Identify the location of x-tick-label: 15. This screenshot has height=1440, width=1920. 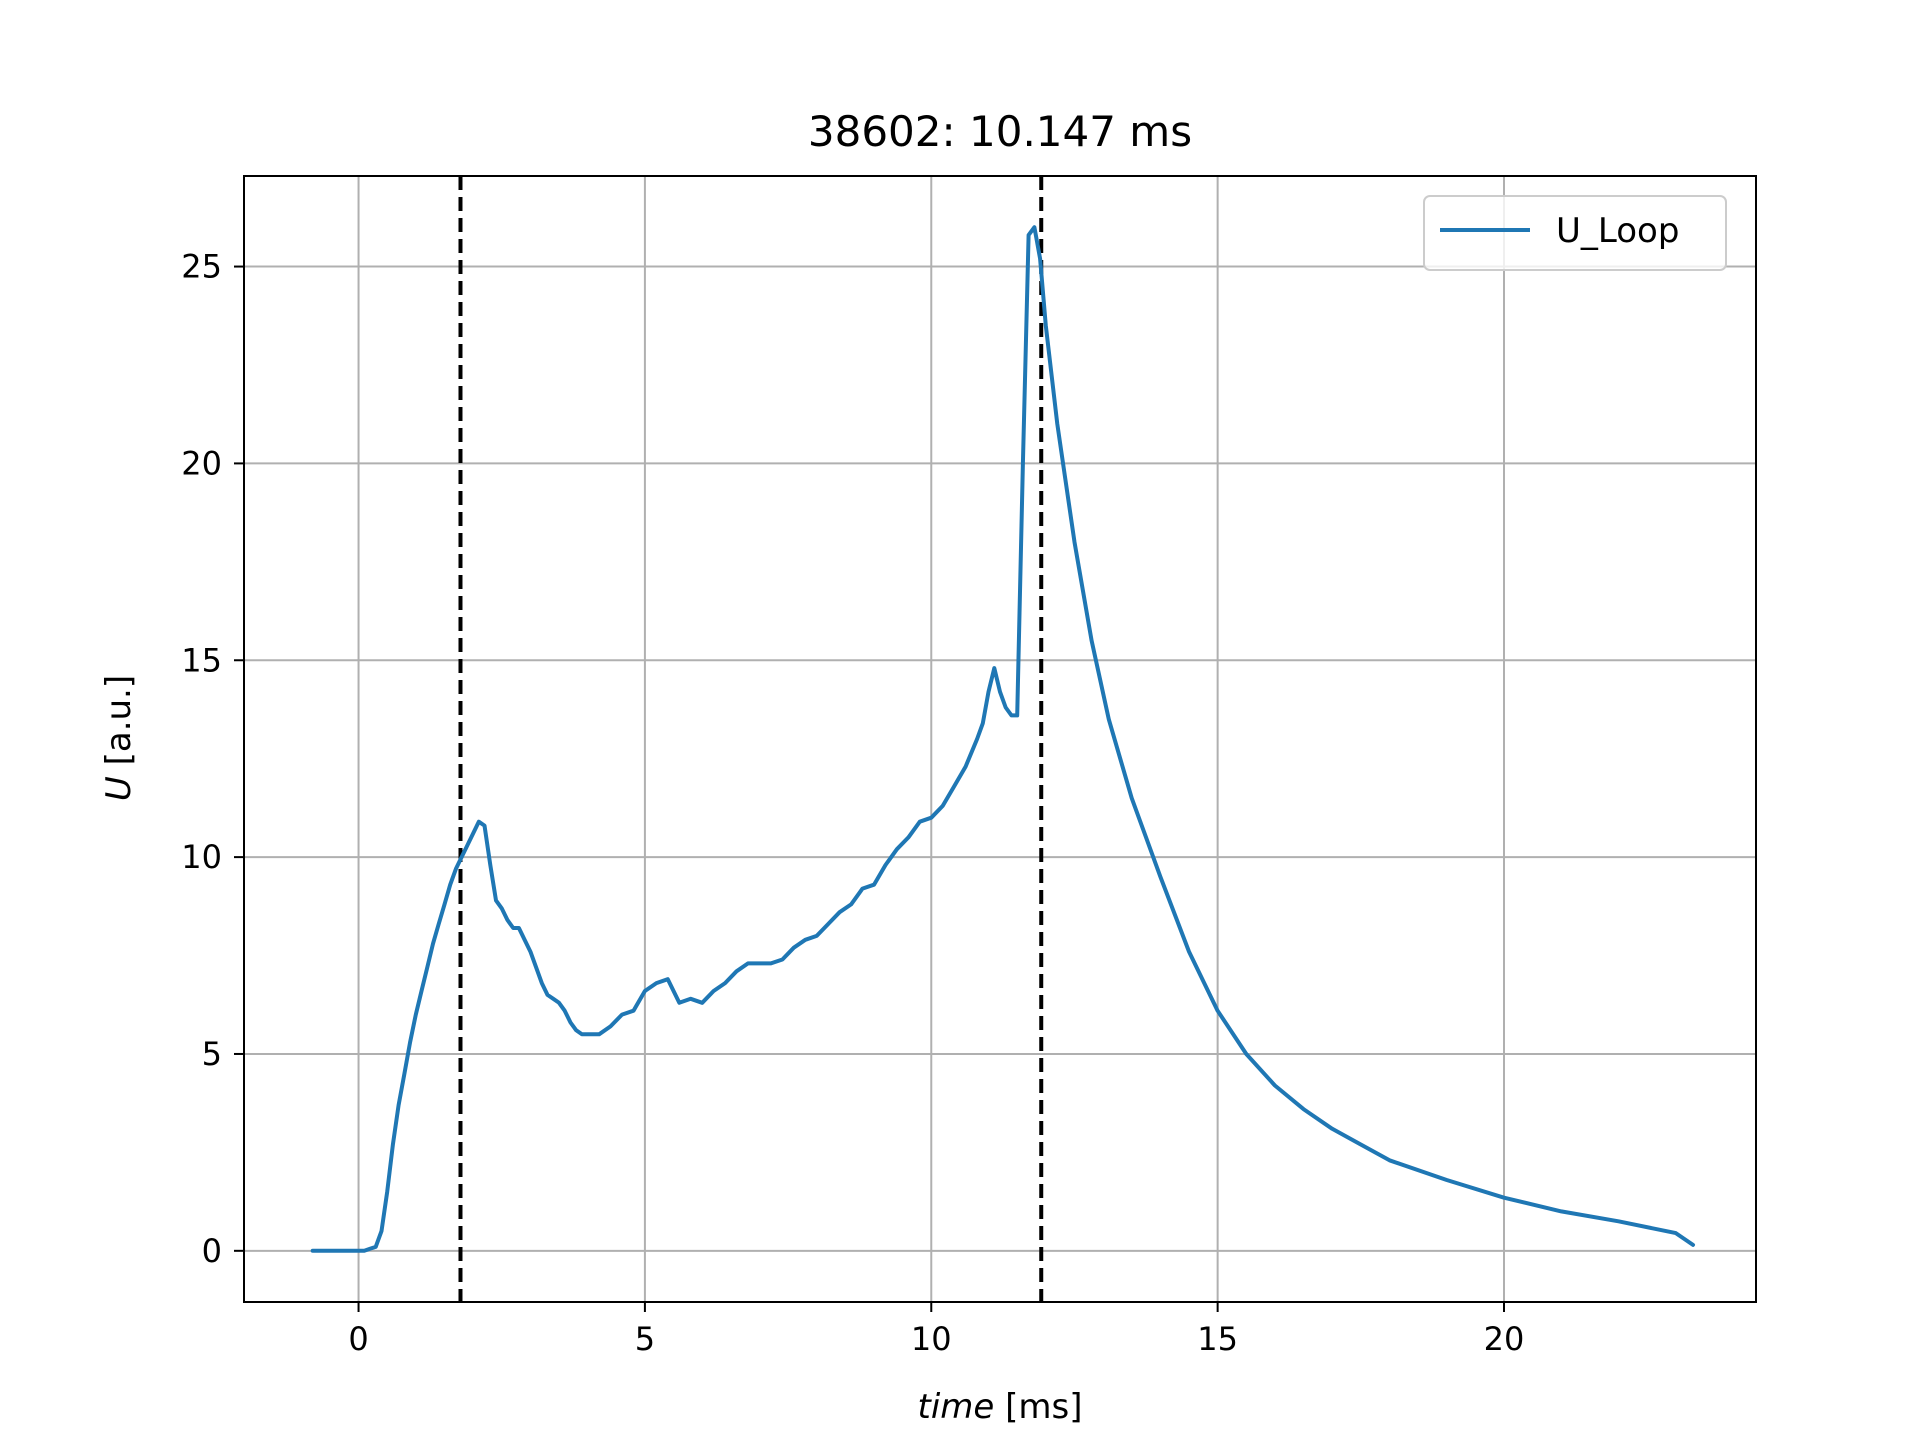
(1217, 1339).